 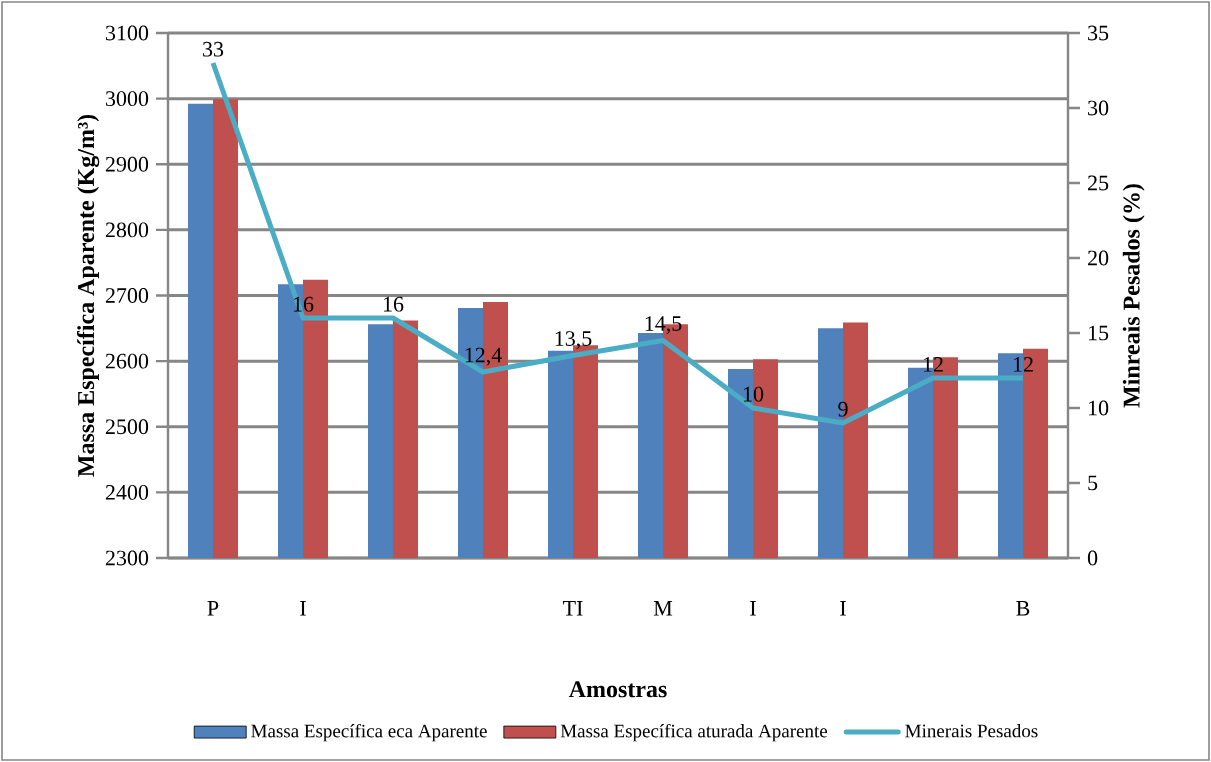 What do you see at coordinates (127, 558) in the screenshot?
I see `y-tick-label: 2300` at bounding box center [127, 558].